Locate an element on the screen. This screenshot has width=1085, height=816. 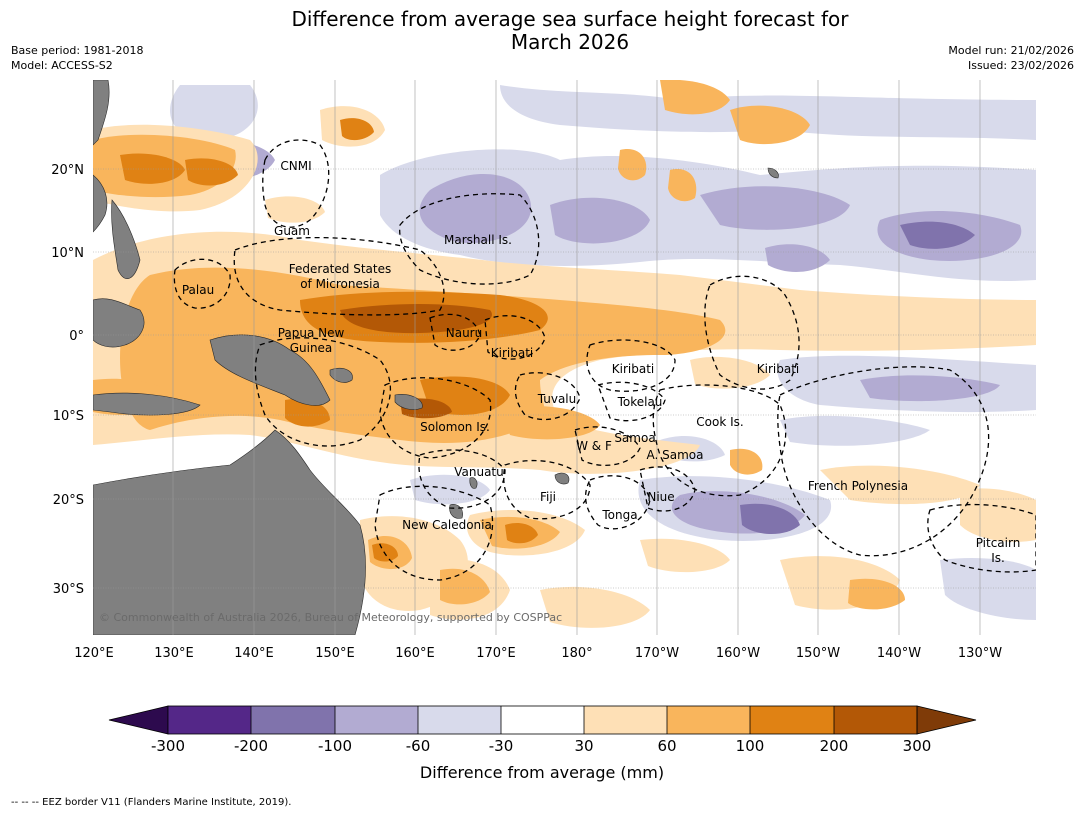
new-britain-land is located at coordinates (341, 375).